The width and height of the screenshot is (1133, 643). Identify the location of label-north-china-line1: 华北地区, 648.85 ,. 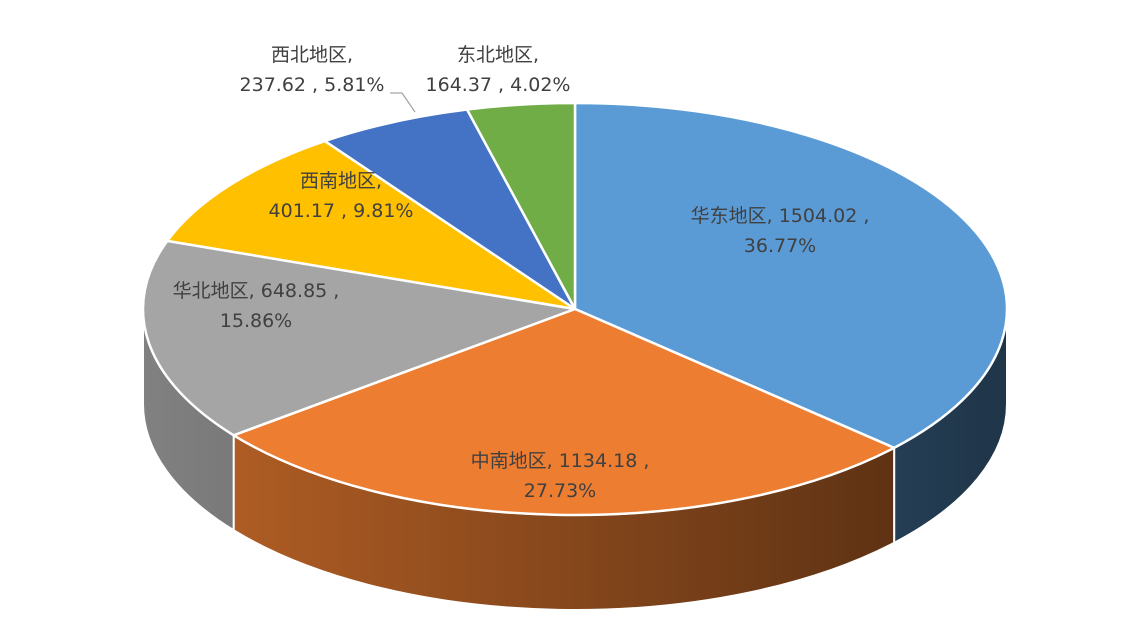
(256, 291).